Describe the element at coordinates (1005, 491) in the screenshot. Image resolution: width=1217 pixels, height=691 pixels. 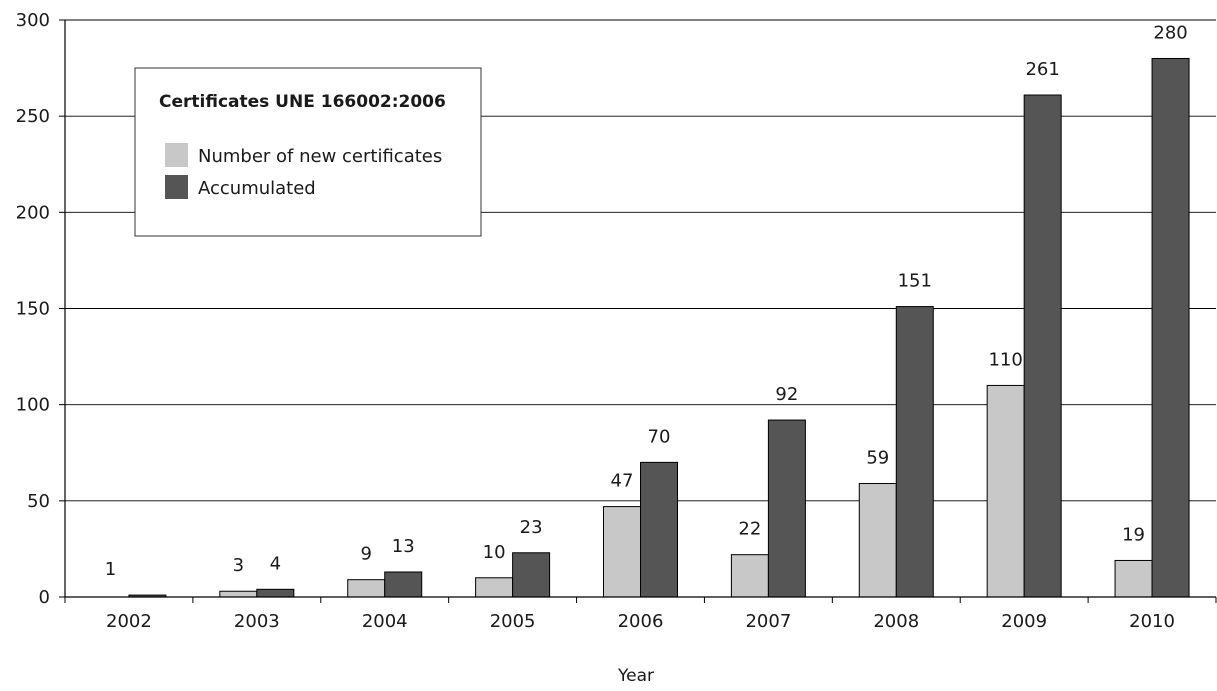
I see `bar-new-certificates-2009` at that location.